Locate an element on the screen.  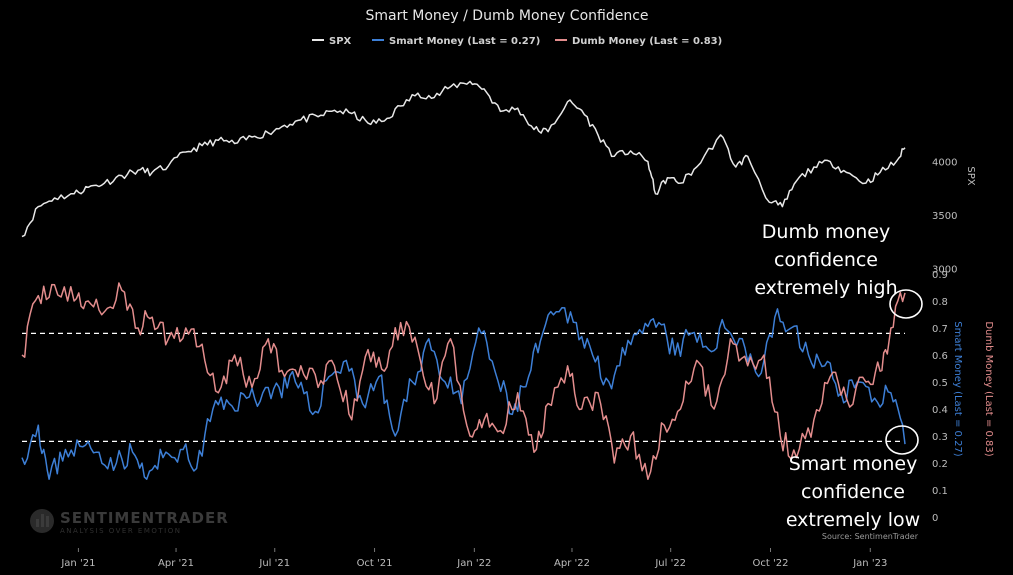
confidence-tick-label: 0.8 is located at coordinates (940, 302).